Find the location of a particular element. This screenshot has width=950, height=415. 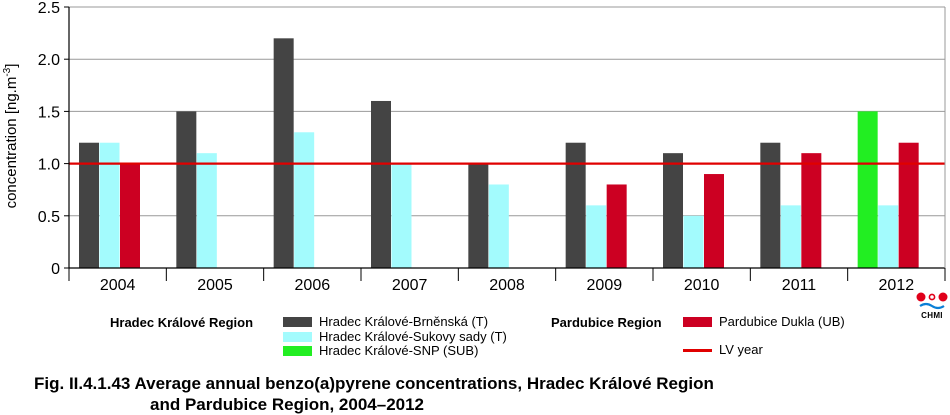

legend-group-pardubice-title: Pardubice Region is located at coordinates (606, 322).